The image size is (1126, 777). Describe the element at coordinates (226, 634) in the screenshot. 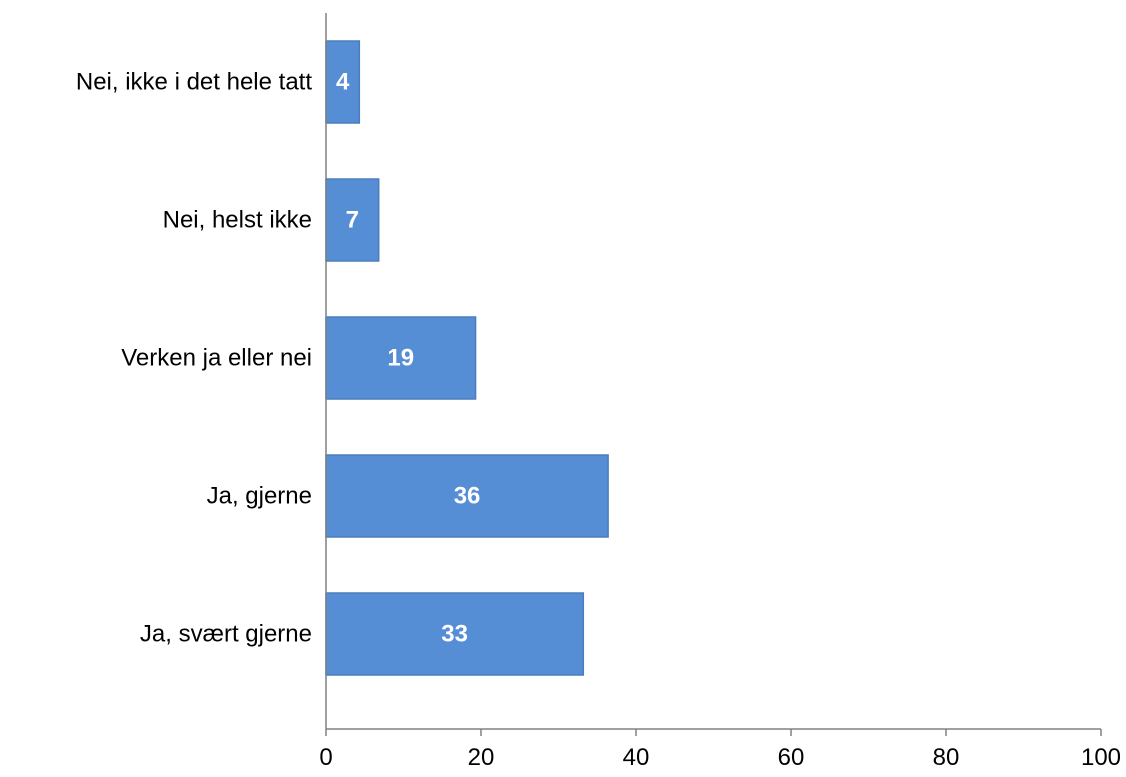

I see `category-label-4: Ja, svært gjerne` at that location.